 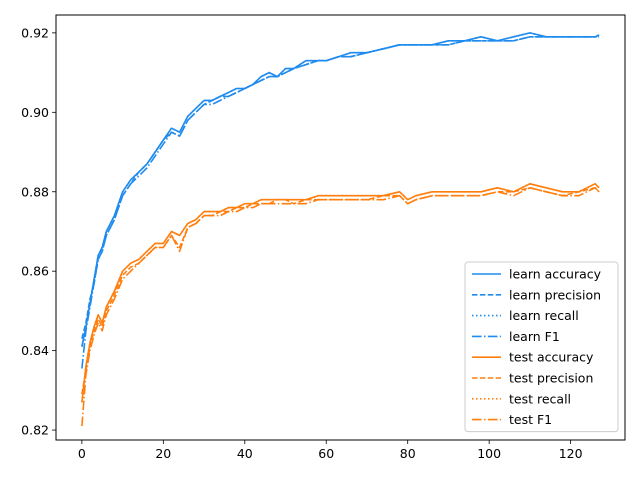 What do you see at coordinates (530, 419) in the screenshot?
I see `legend-entry-label: test F1` at bounding box center [530, 419].